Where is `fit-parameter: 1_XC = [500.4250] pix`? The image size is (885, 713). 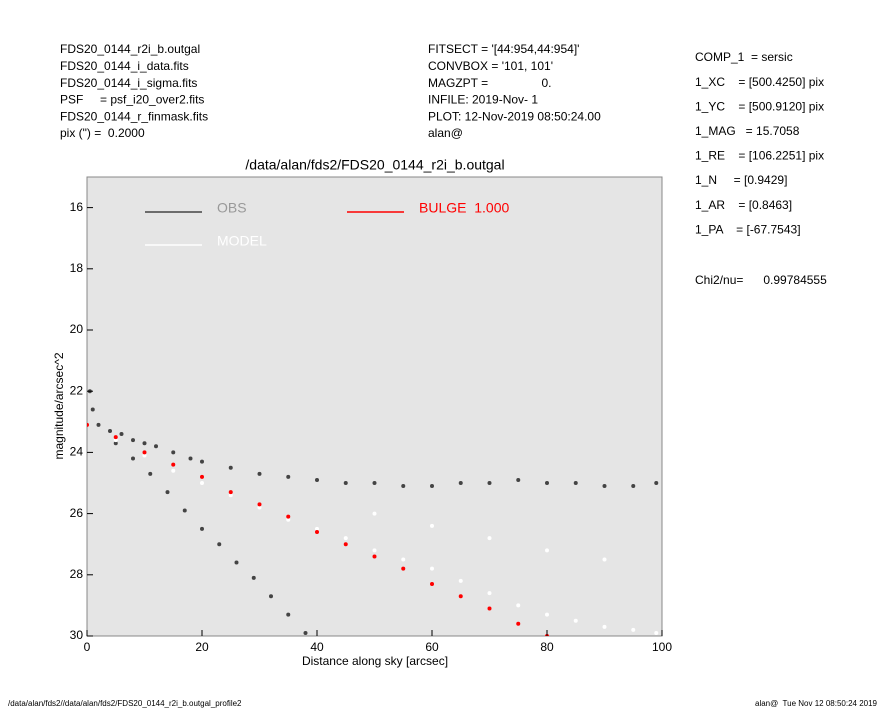 fit-parameter: 1_XC = [500.4250] pix is located at coordinates (759, 82).